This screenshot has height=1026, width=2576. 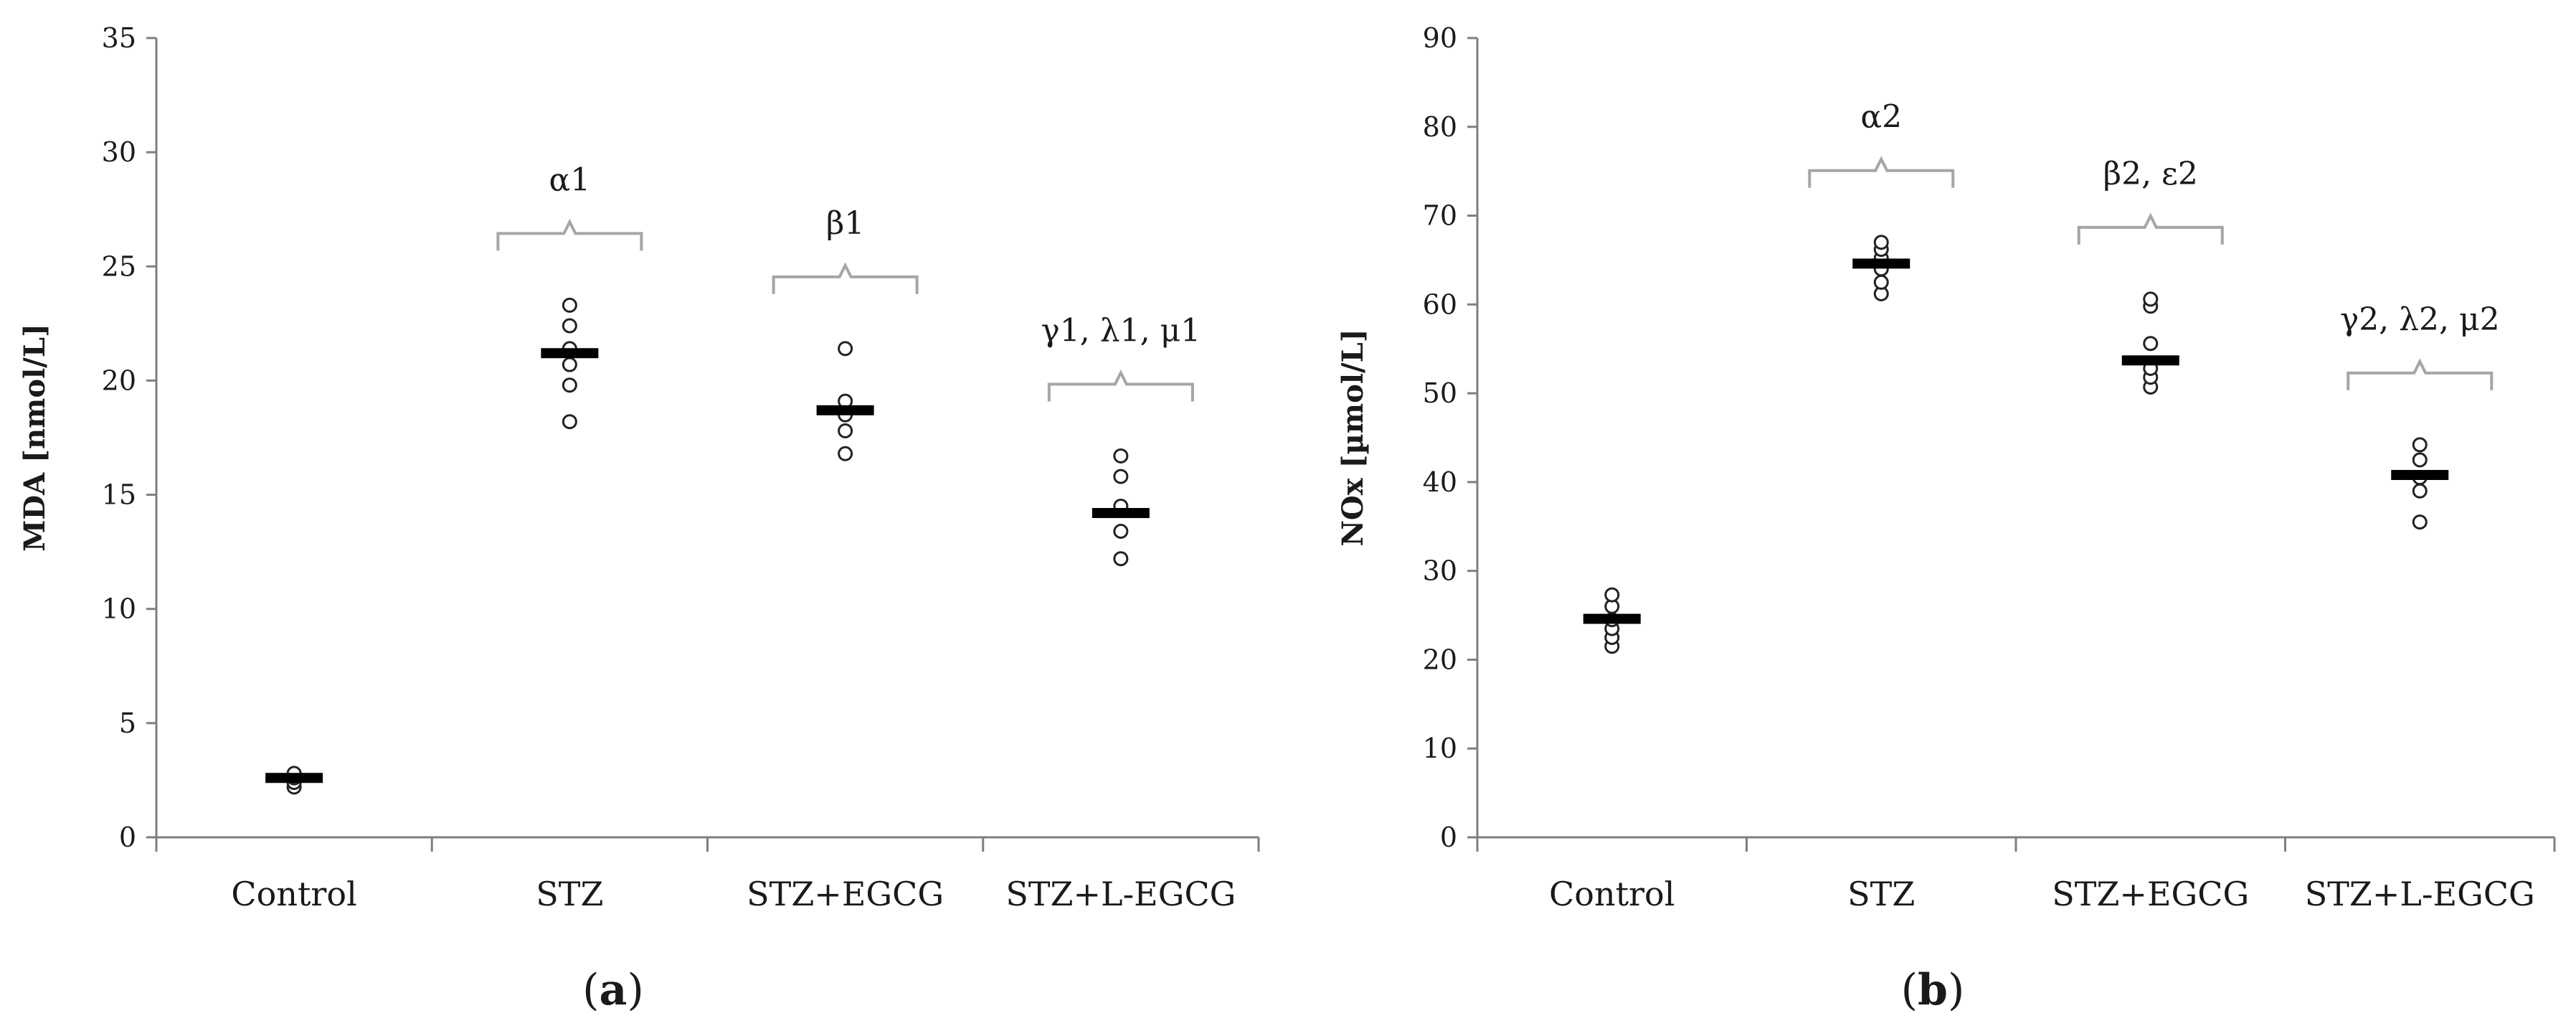 What do you see at coordinates (119, 495) in the screenshot?
I see `y-tick-label: 15` at bounding box center [119, 495].